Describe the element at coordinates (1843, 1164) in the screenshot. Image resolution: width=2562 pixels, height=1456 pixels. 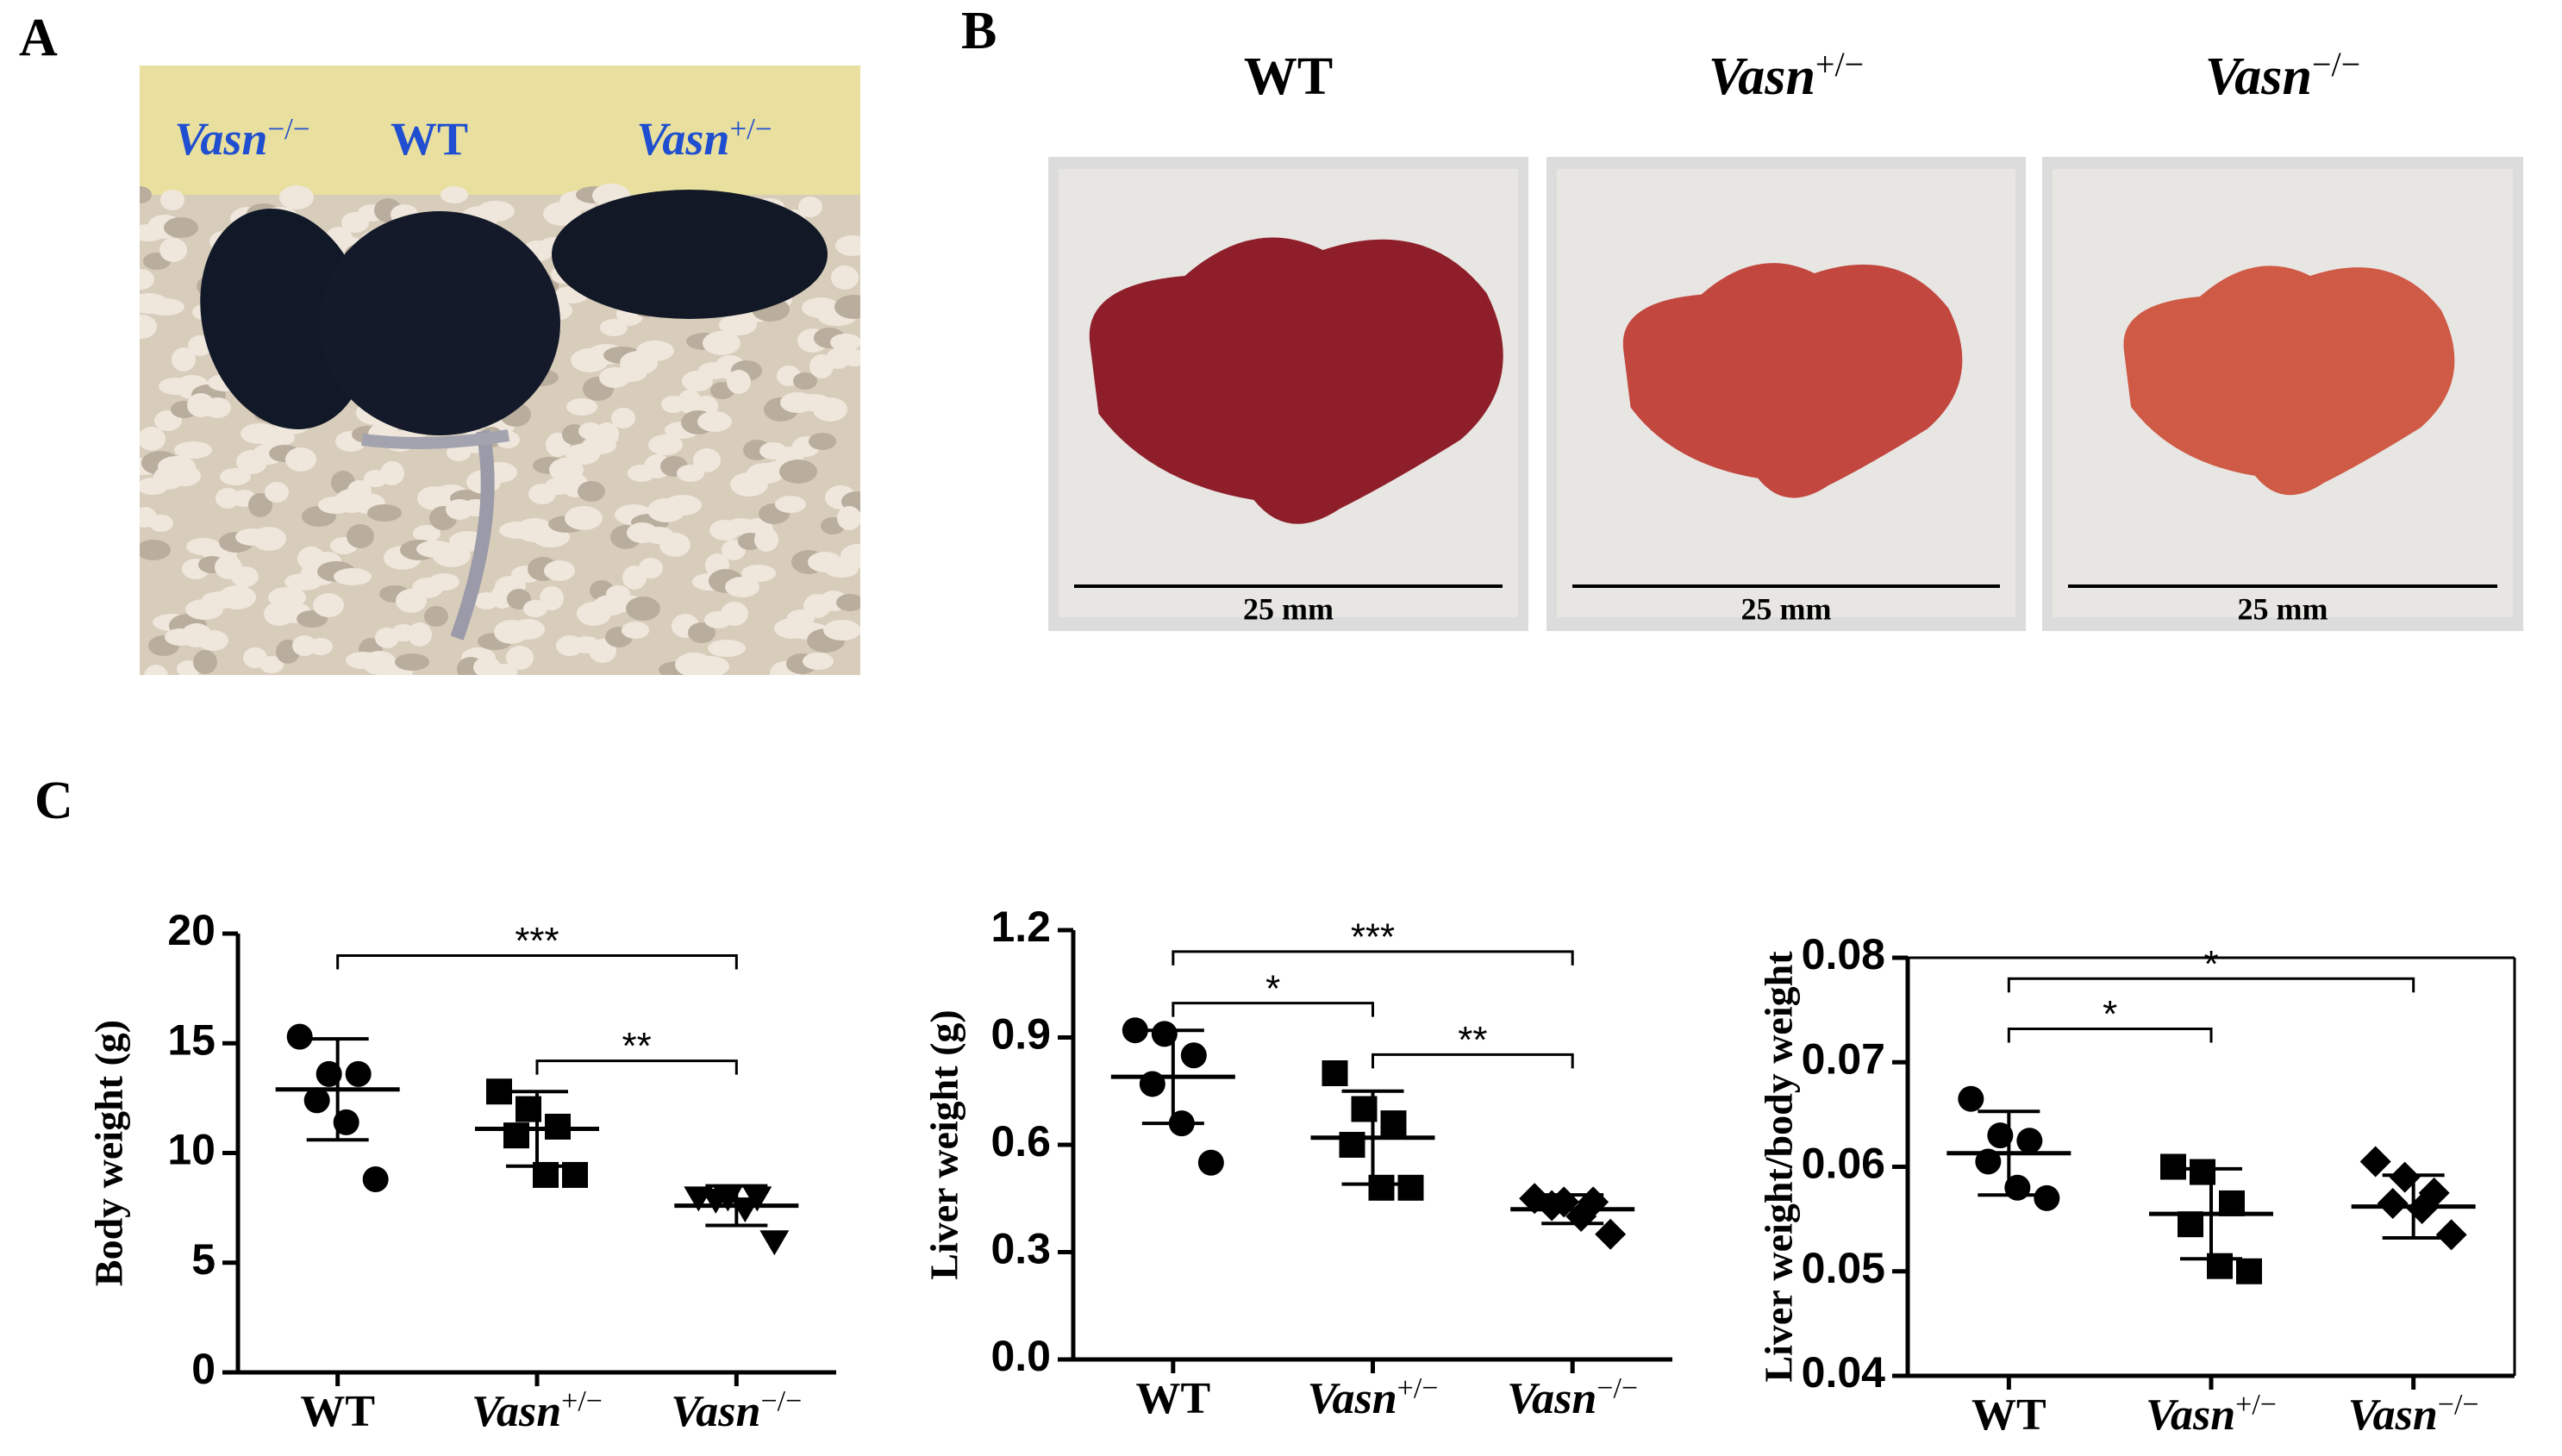
I see `y-tick-label: 0.06` at that location.